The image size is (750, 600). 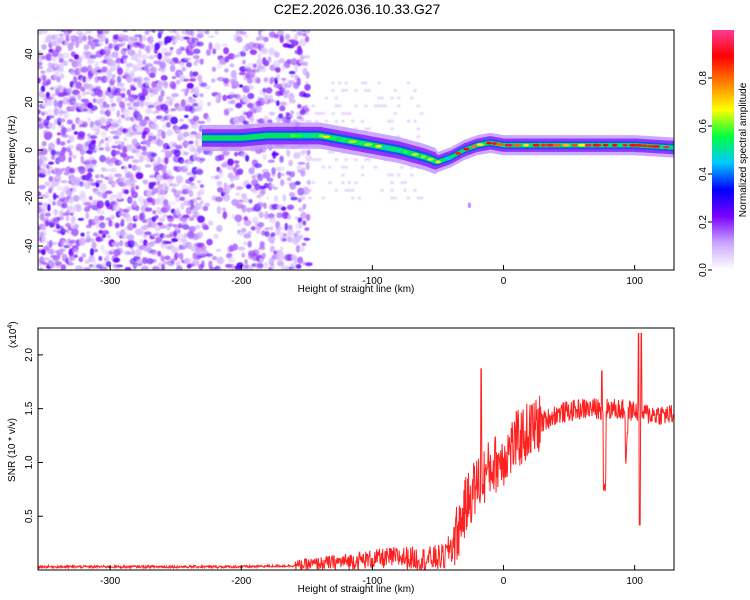 I want to click on x-tick-label: -200, so click(x=241, y=581).